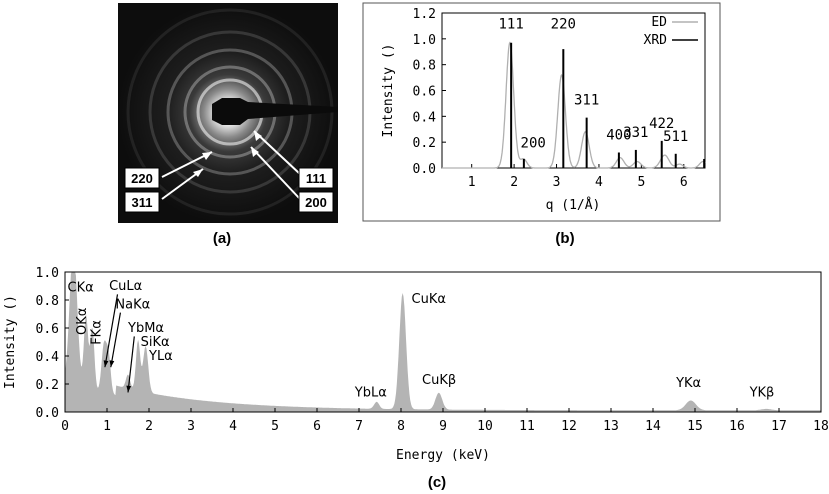 This screenshot has width=829, height=494. I want to click on y-tick-label-c: 0.8, so click(47, 301).